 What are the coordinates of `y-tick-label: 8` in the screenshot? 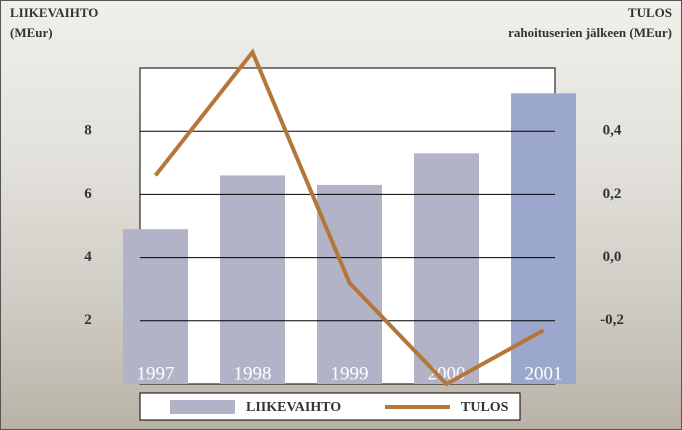 It's located at (88, 131).